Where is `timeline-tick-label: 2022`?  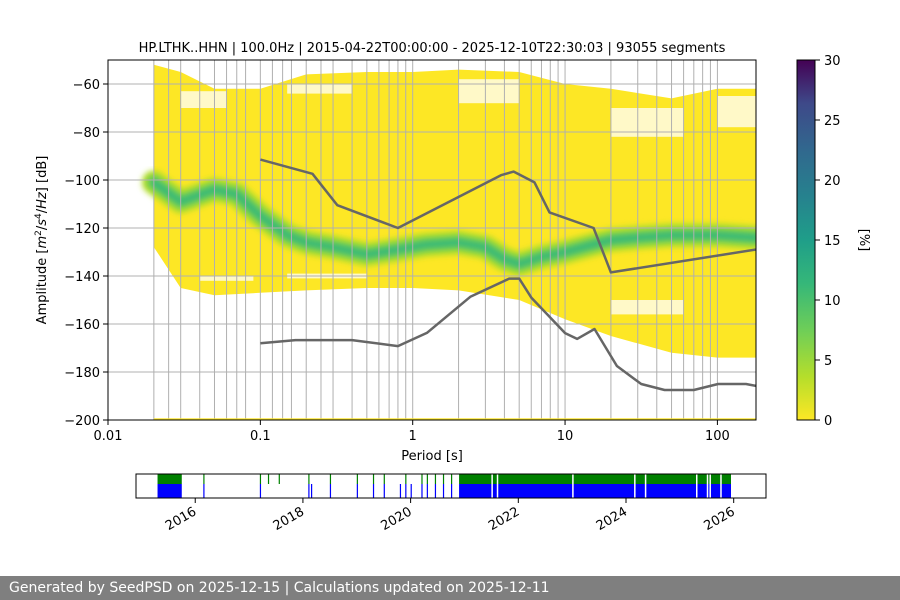
timeline-tick-label: 2022 is located at coordinates (504, 519).